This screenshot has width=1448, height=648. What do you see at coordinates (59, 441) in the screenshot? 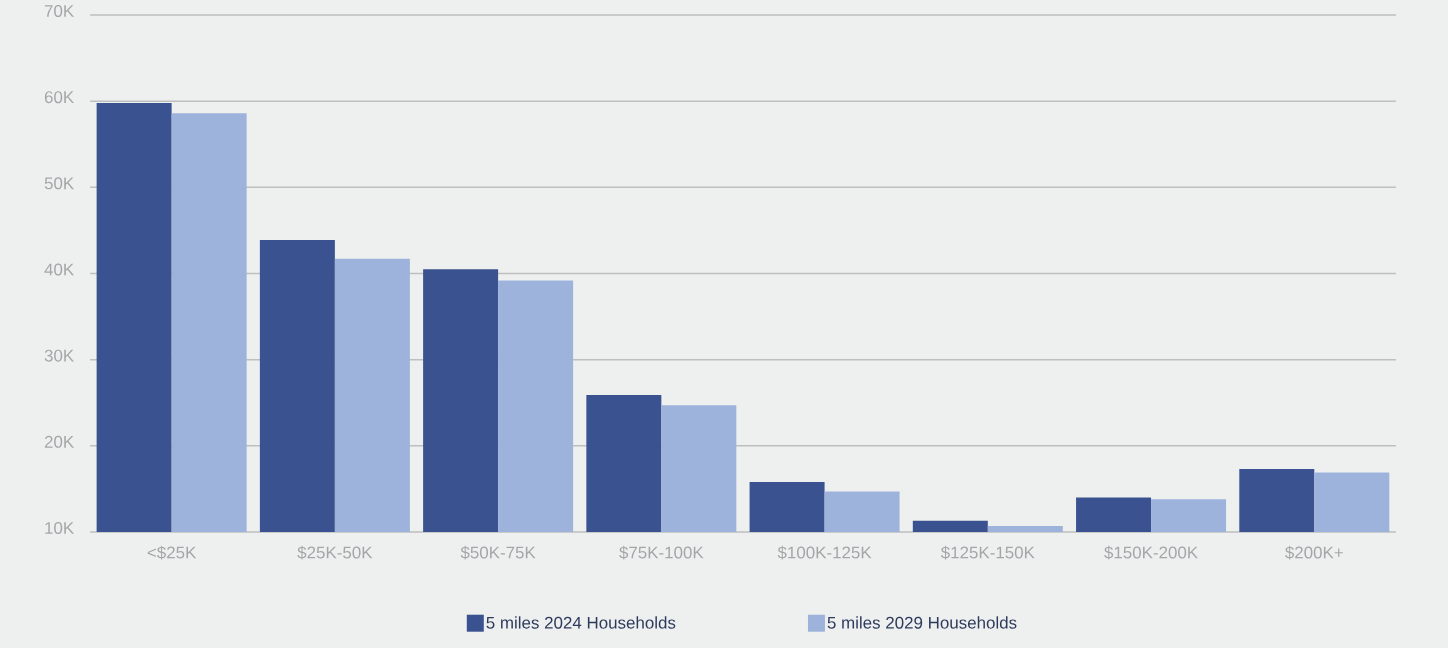
I see `y-tick-label: 20K` at bounding box center [59, 441].